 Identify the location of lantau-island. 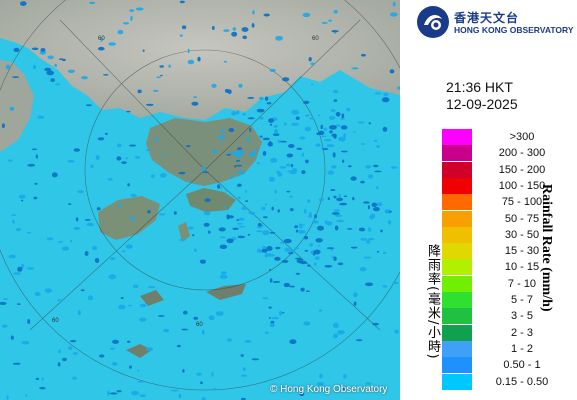
(129, 218).